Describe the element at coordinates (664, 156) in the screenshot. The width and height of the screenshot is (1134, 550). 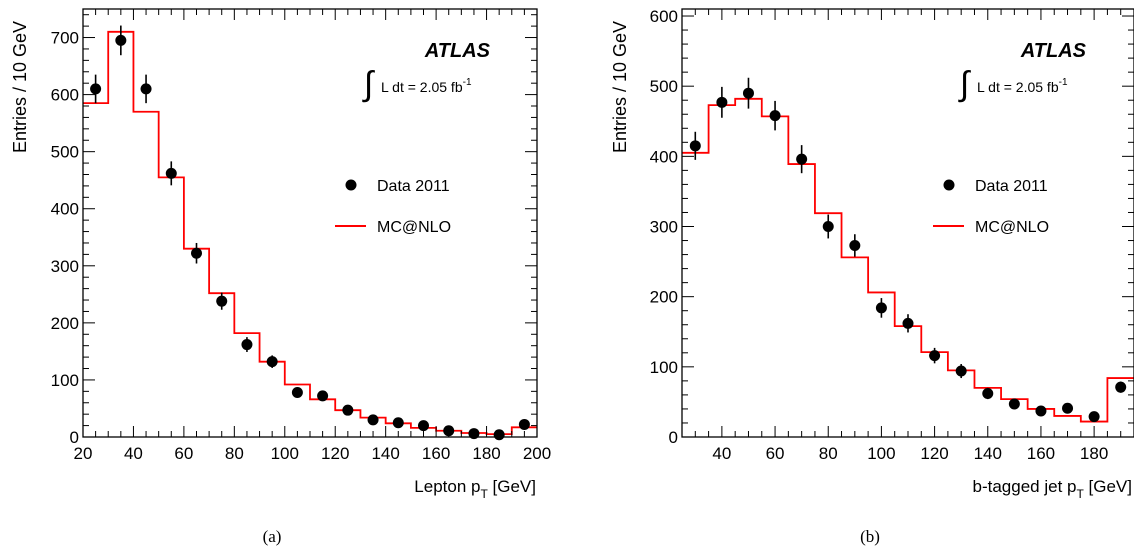
I see `y-tick-label-b: 400` at that location.